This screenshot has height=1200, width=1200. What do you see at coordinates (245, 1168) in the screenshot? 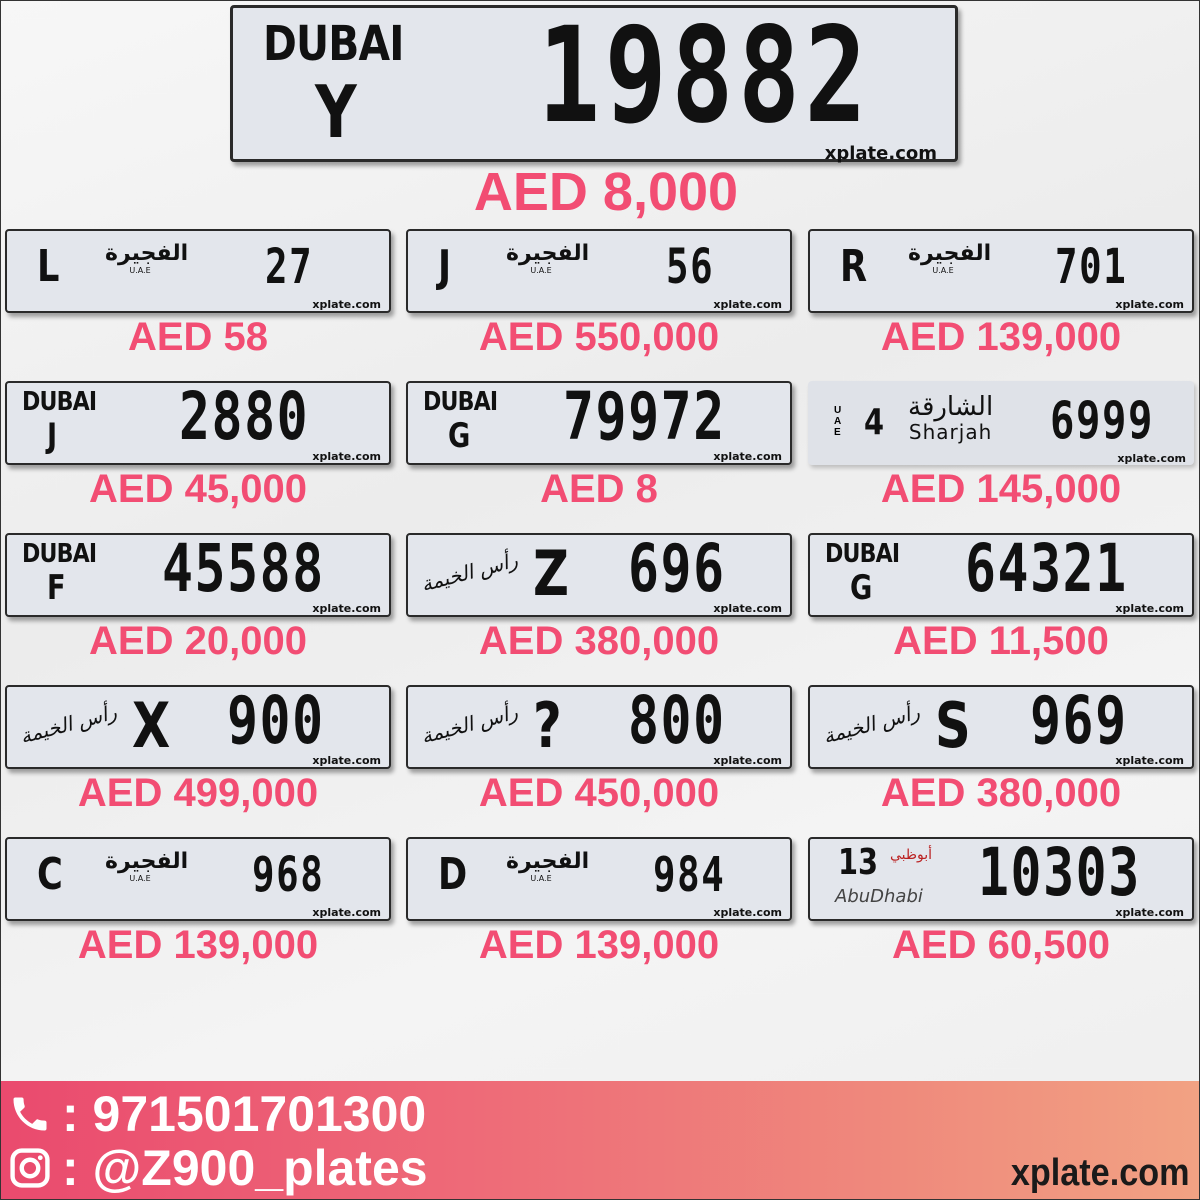
I see `instagram-handle: : @Z900_plates` at bounding box center [245, 1168].